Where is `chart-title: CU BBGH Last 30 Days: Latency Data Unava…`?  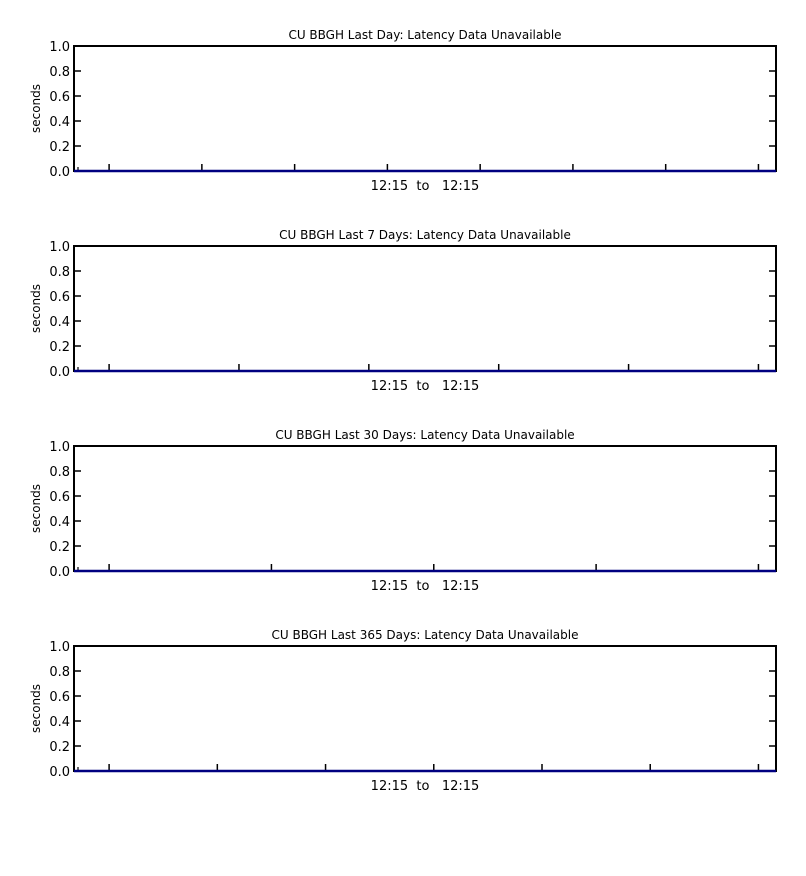 chart-title: CU BBGH Last 30 Days: Latency Data Unava… is located at coordinates (424, 435).